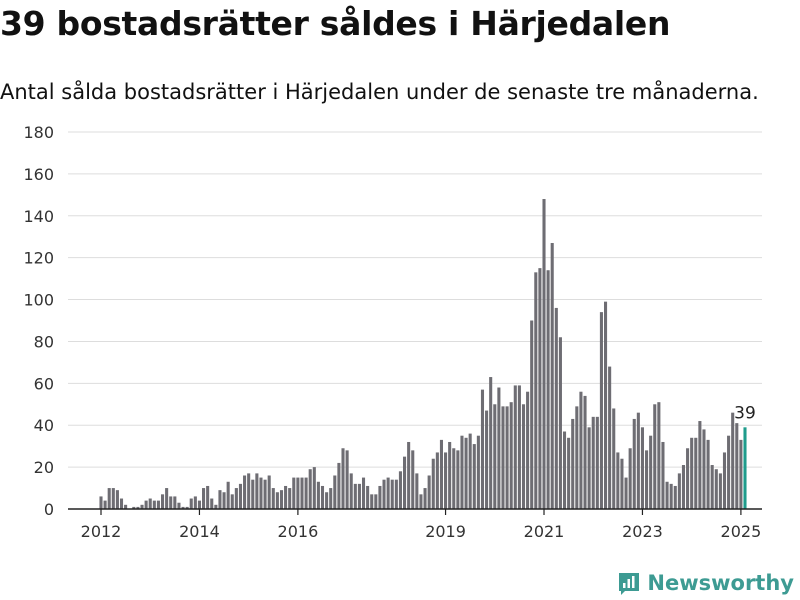 This screenshot has width=800, height=600. What do you see at coordinates (44, 341) in the screenshot?
I see `y-tick-label: 80` at bounding box center [44, 341].